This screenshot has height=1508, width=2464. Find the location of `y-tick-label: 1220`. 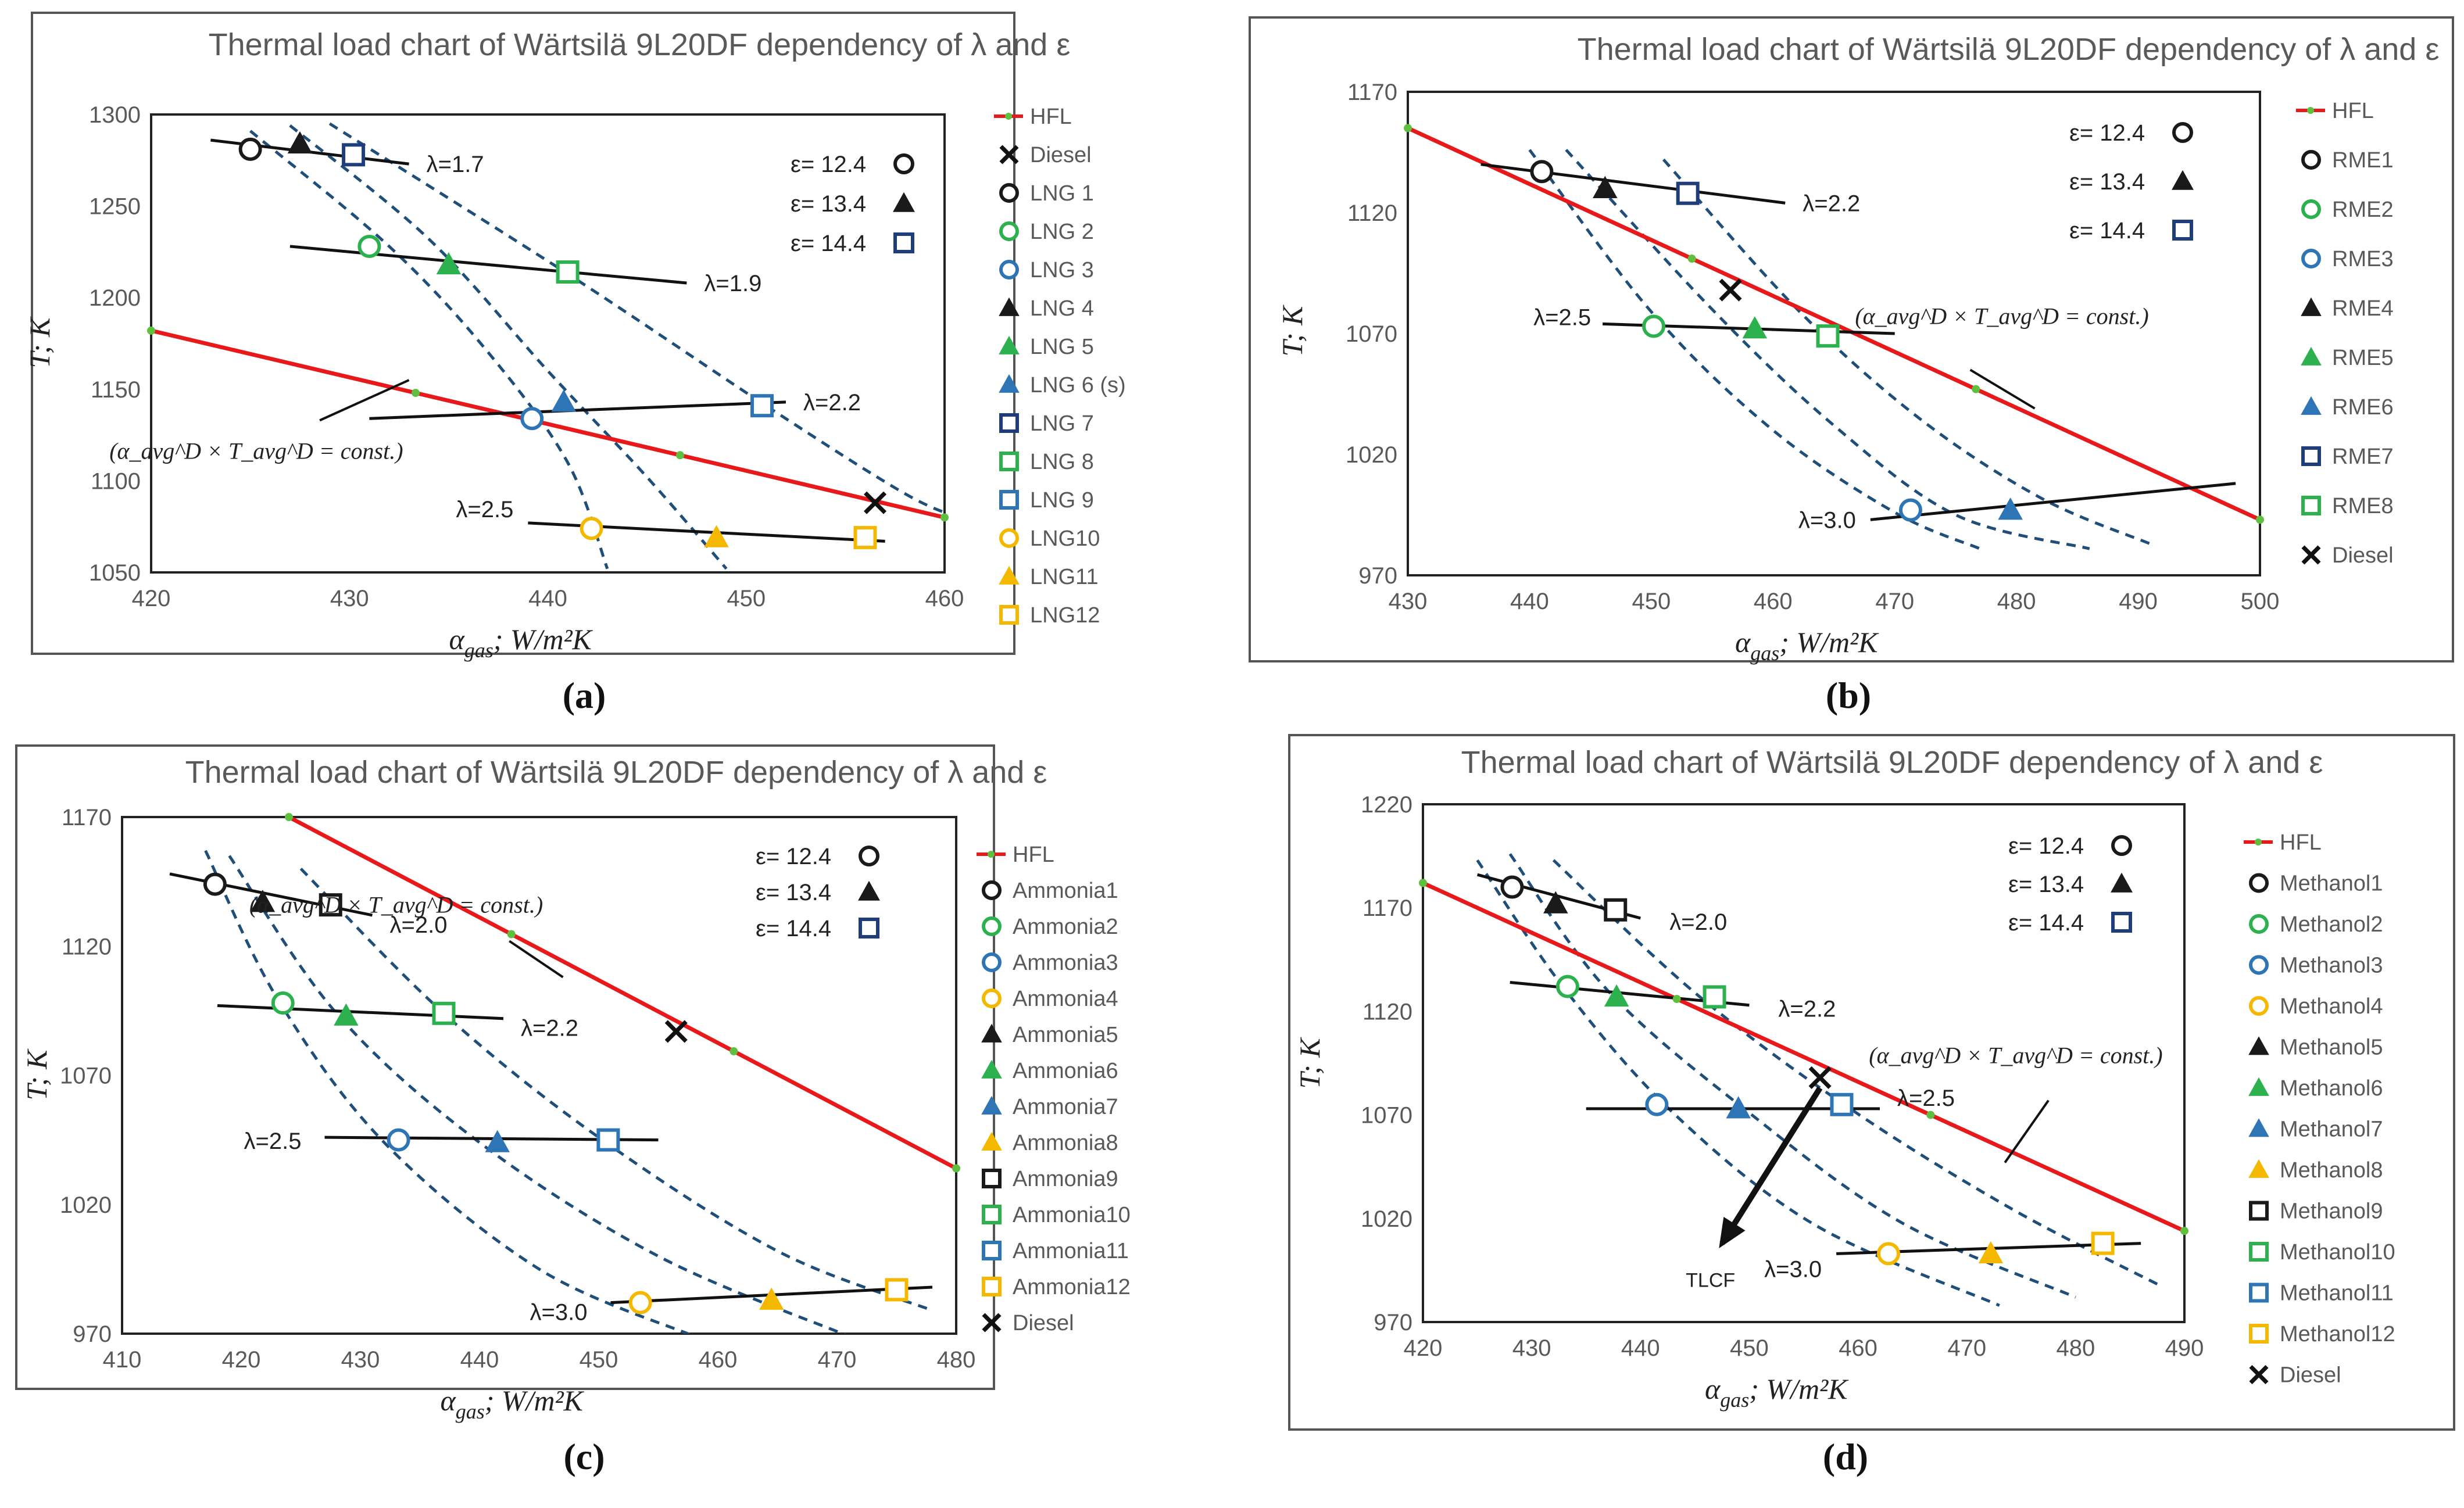

y-tick-label: 1220 is located at coordinates (1386, 805).